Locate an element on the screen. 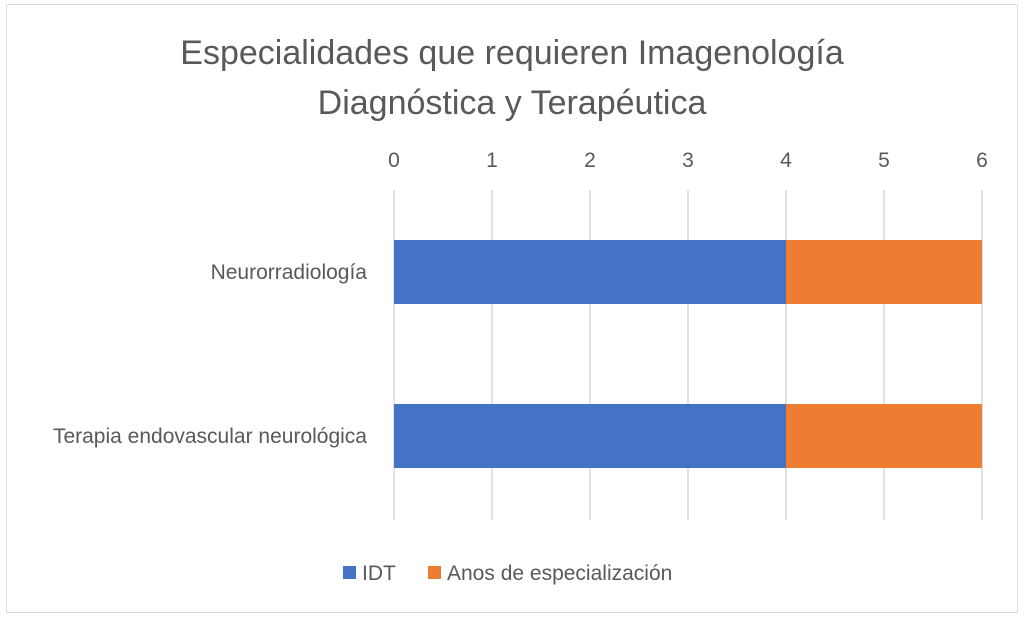 The width and height of the screenshot is (1024, 619). chart-title-line-2: Diagnóstica y Terapéutica is located at coordinates (512, 103).